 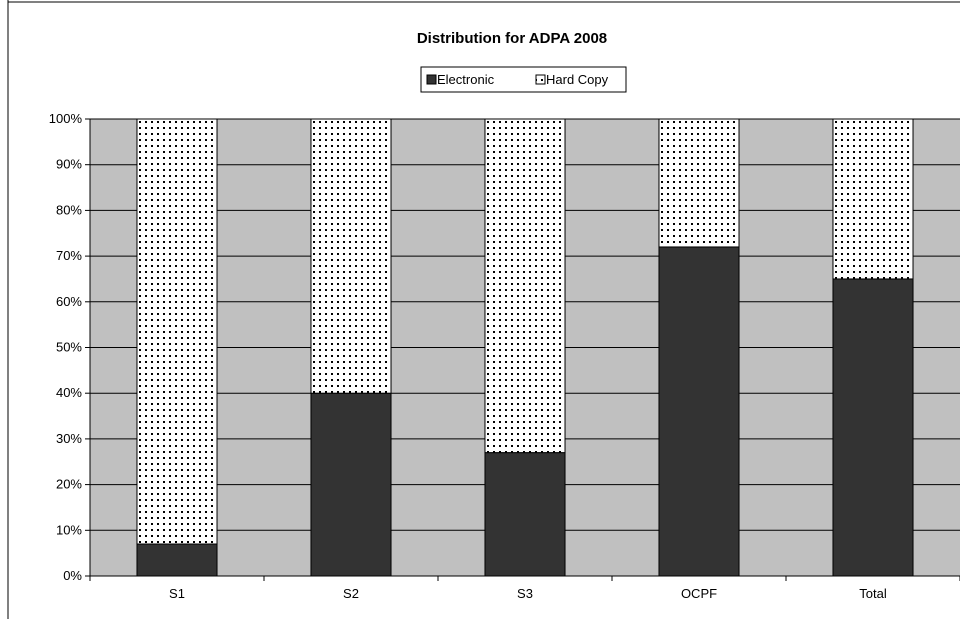 I want to click on legend-swatch-hard-copy, so click(x=540, y=79).